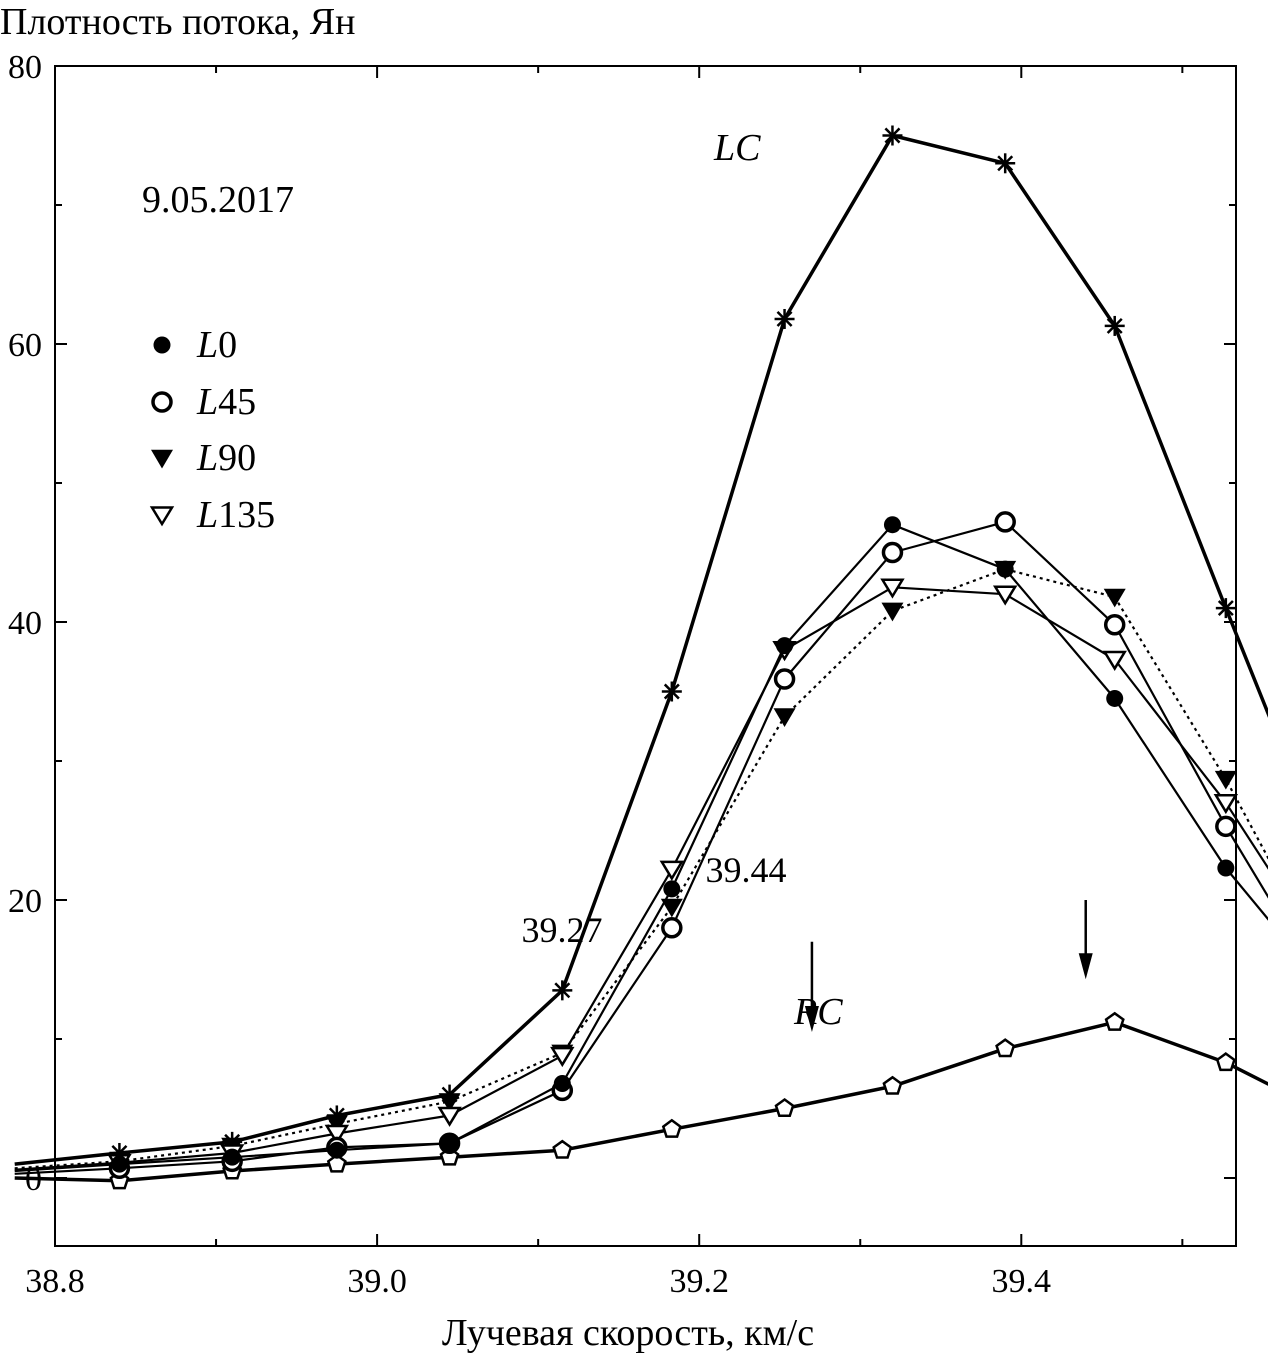 The width and height of the screenshot is (1268, 1356). I want to click on legend-entry-l90: L90, so click(203, 458).